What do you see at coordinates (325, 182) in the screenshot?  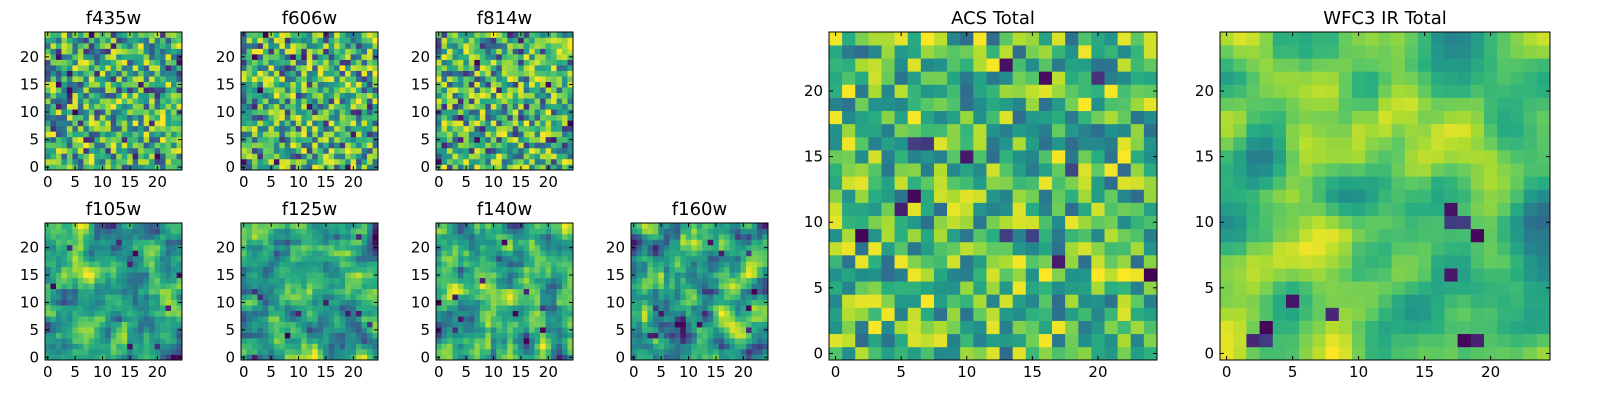 I see `x-tick-label: 15` at bounding box center [325, 182].